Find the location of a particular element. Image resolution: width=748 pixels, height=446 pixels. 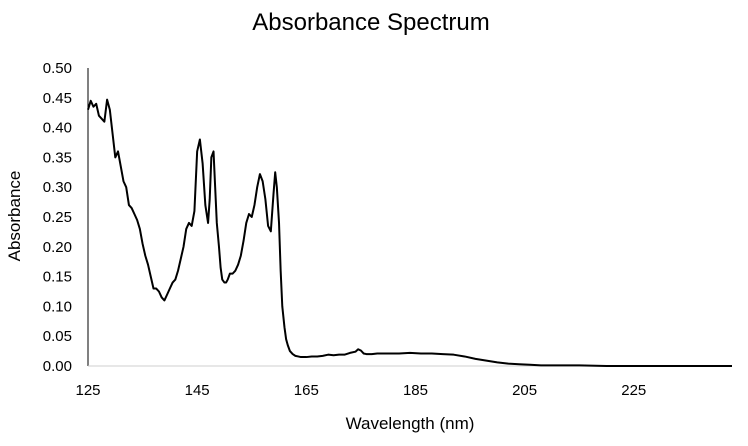

chart-title: Absorbance Spectrum is located at coordinates (370, 22).